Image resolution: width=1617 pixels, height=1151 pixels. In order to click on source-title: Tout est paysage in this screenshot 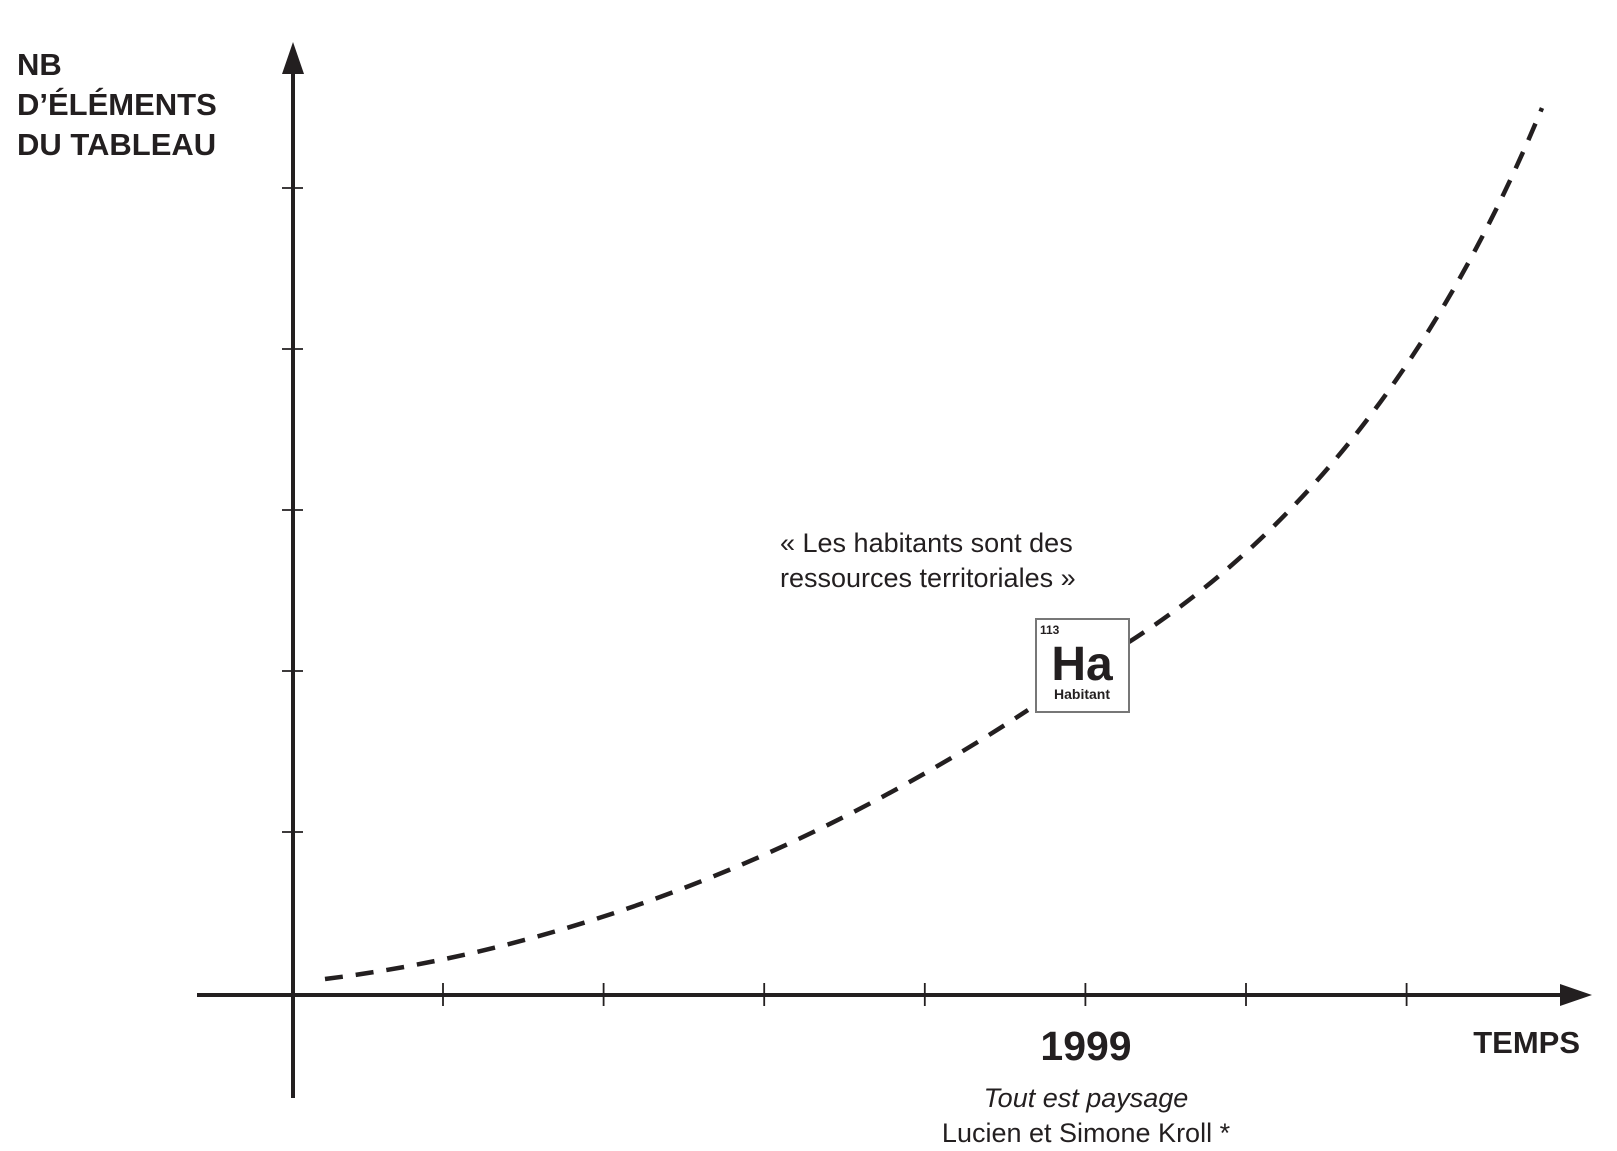, I will do `click(1086, 1098)`.